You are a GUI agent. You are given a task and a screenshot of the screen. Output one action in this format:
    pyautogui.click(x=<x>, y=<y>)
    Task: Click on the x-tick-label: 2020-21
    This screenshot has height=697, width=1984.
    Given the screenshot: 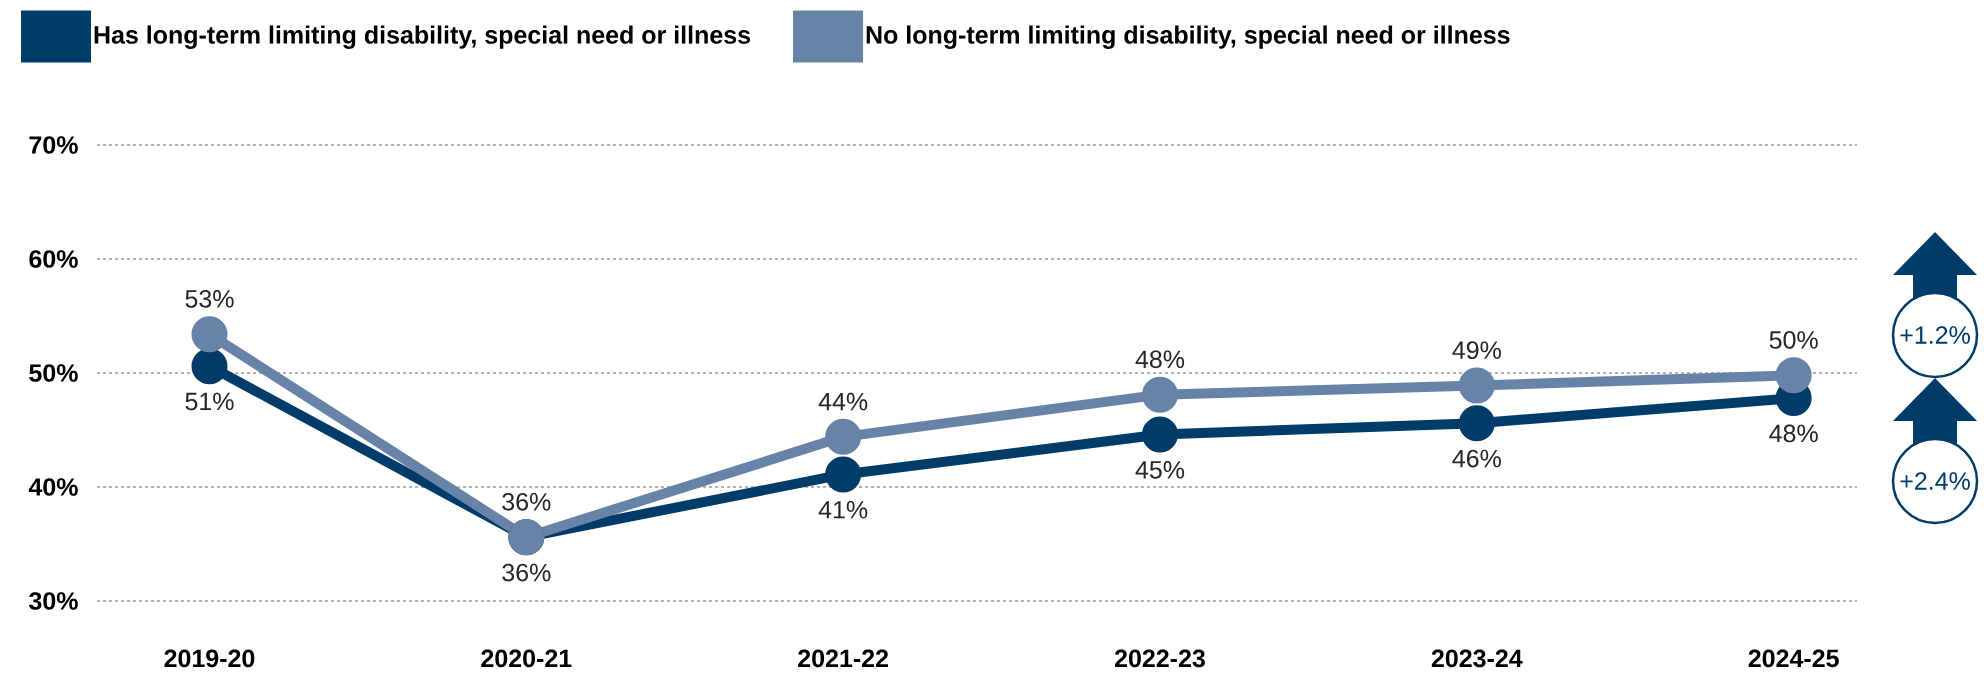 What is the action you would take?
    pyautogui.click(x=526, y=658)
    